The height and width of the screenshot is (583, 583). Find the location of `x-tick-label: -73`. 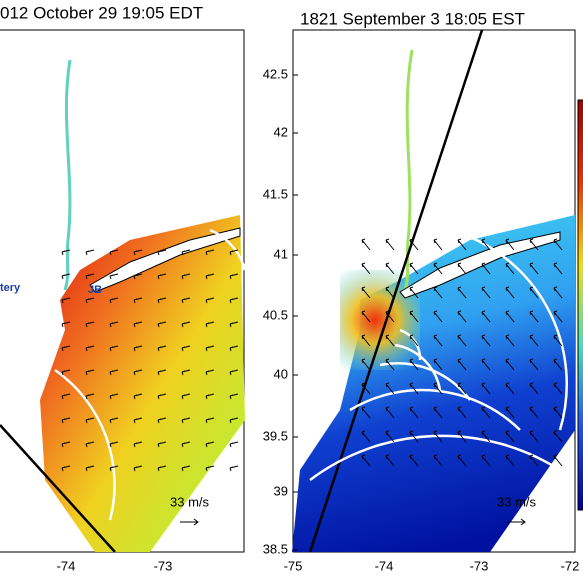

x-tick-label: -73 is located at coordinates (163, 565).